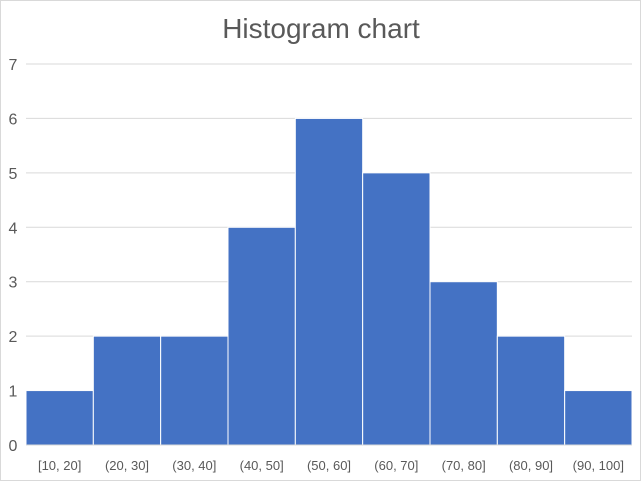  Describe the element at coordinates (13, 65) in the screenshot. I see `y-tick-label: 7` at that location.